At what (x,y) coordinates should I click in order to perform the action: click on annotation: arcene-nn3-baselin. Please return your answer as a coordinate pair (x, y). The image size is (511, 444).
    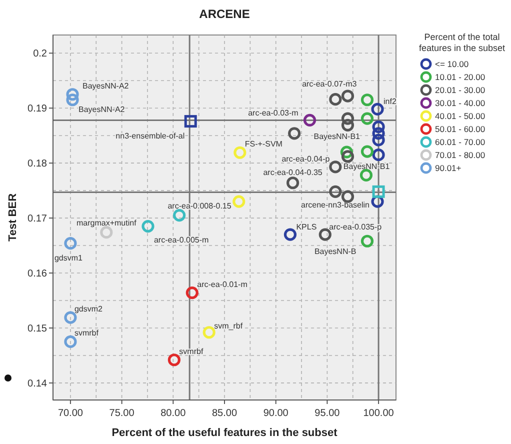
    Looking at the image, I should click on (335, 205).